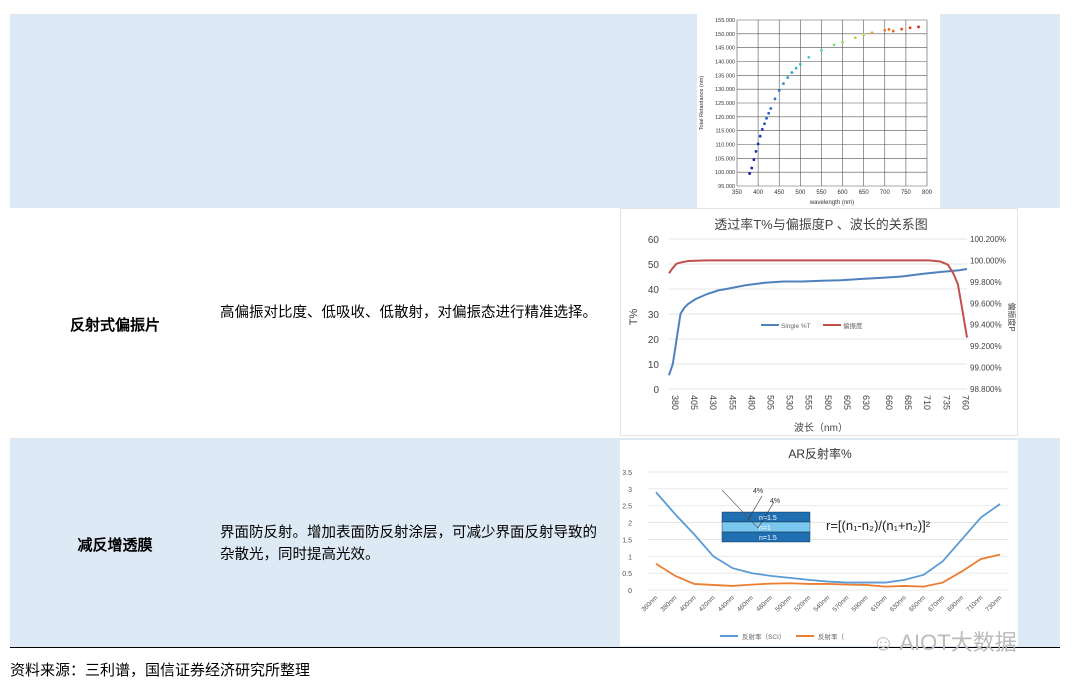  Describe the element at coordinates (627, 473) in the screenshot. I see `y-tick-label: 3.5` at that location.